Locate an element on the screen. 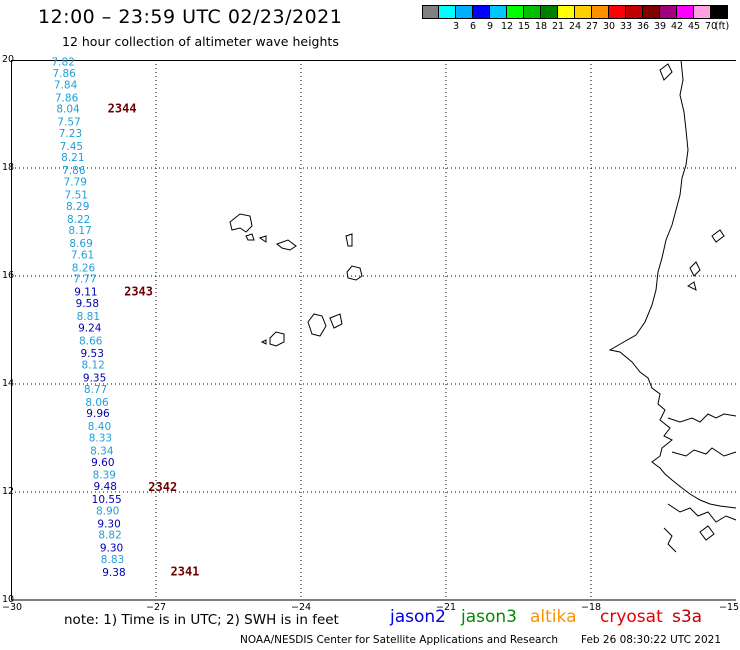 The height and width of the screenshot is (650, 740). swh-value: 8.82 is located at coordinates (109, 536).